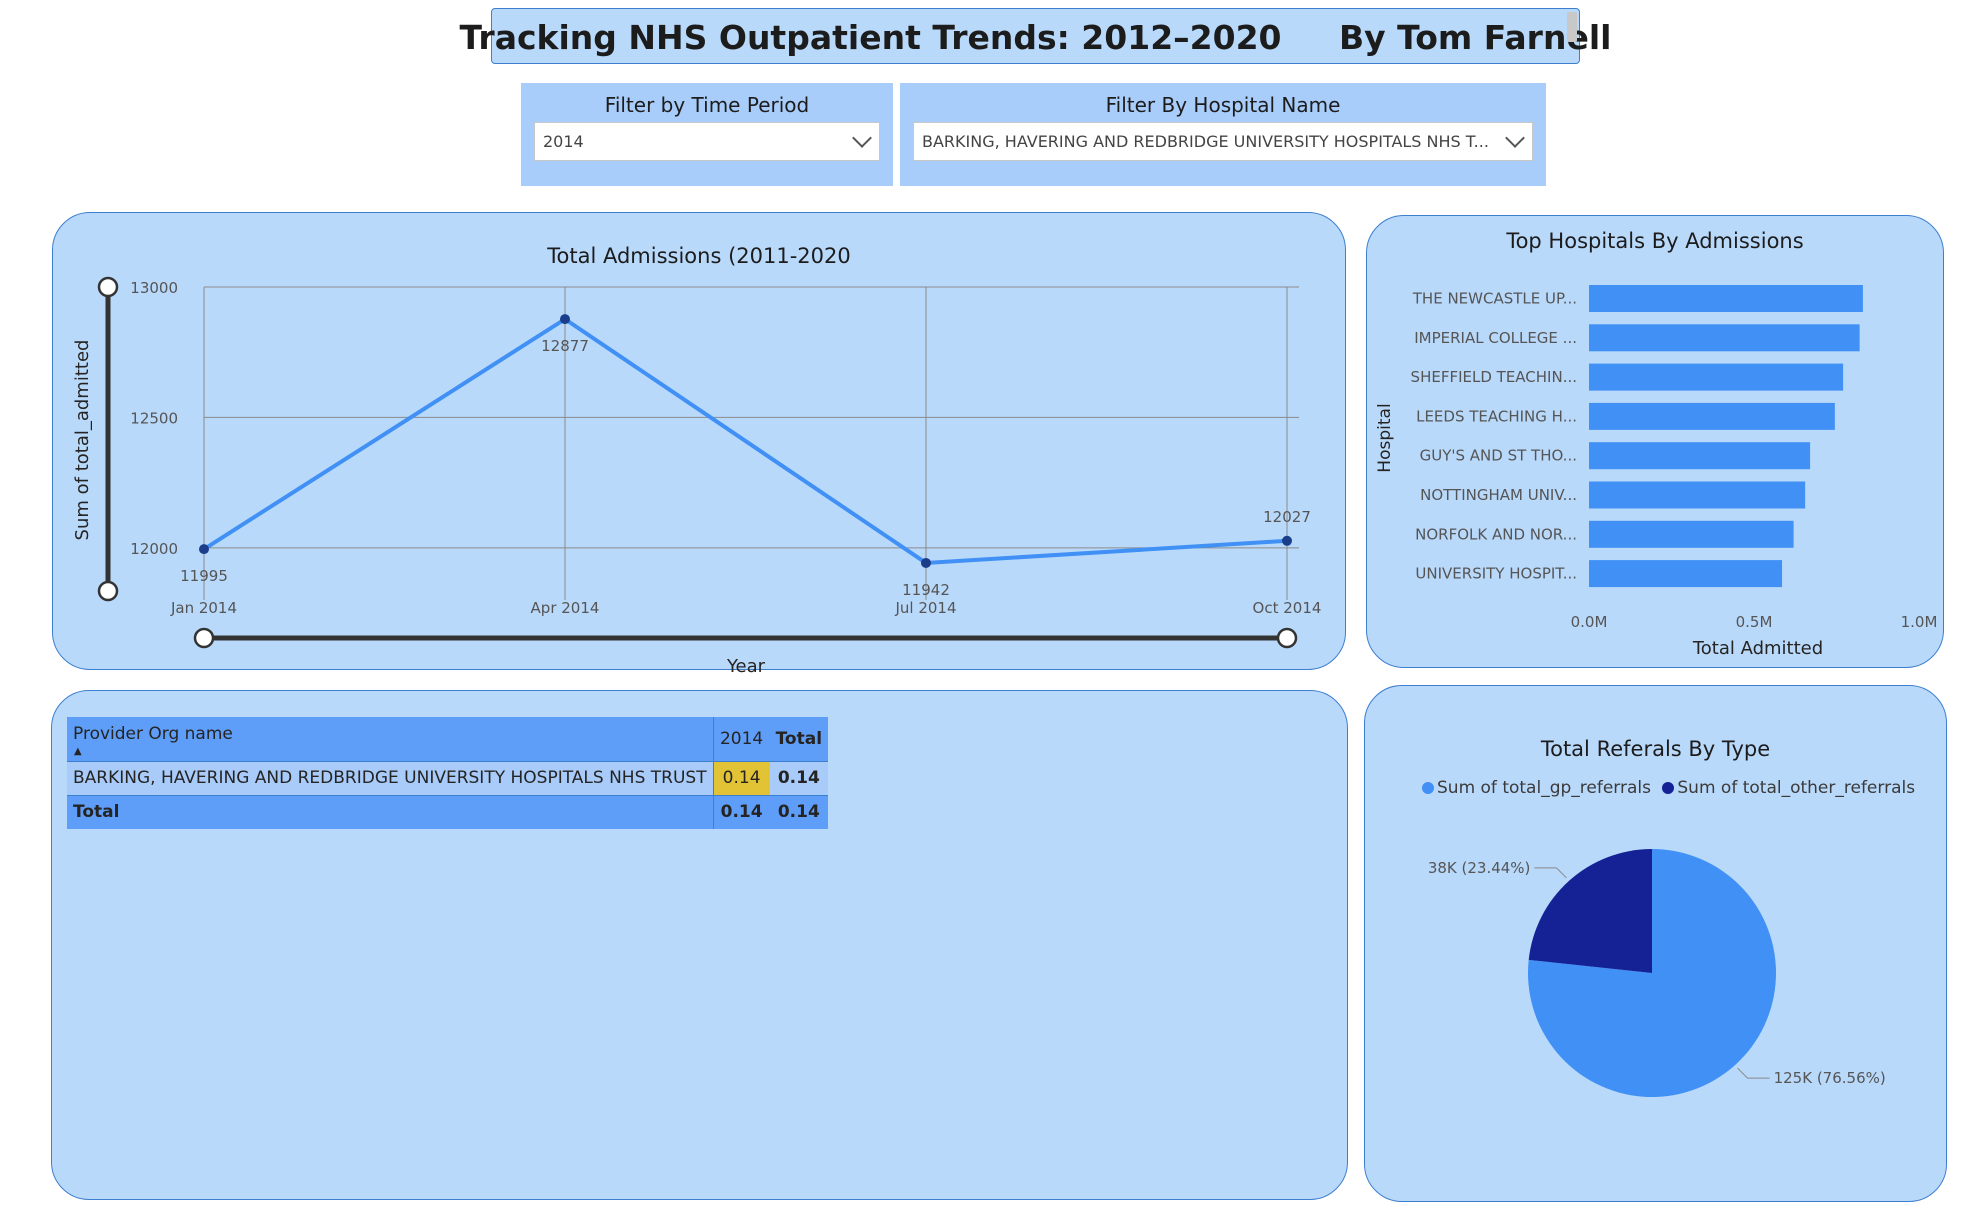  I want to click on time-period-slicer: Filter by Time Period 2014, so click(707, 134).